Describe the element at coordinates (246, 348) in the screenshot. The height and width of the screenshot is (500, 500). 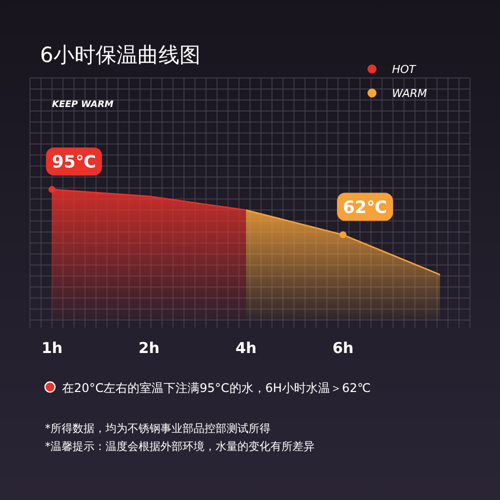
I see `x-tick-label: 4h` at that location.